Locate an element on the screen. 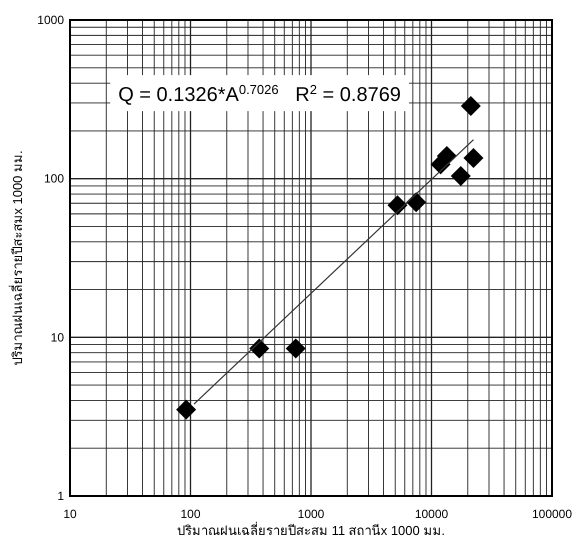  x-tick-label: 100 is located at coordinates (190, 514).